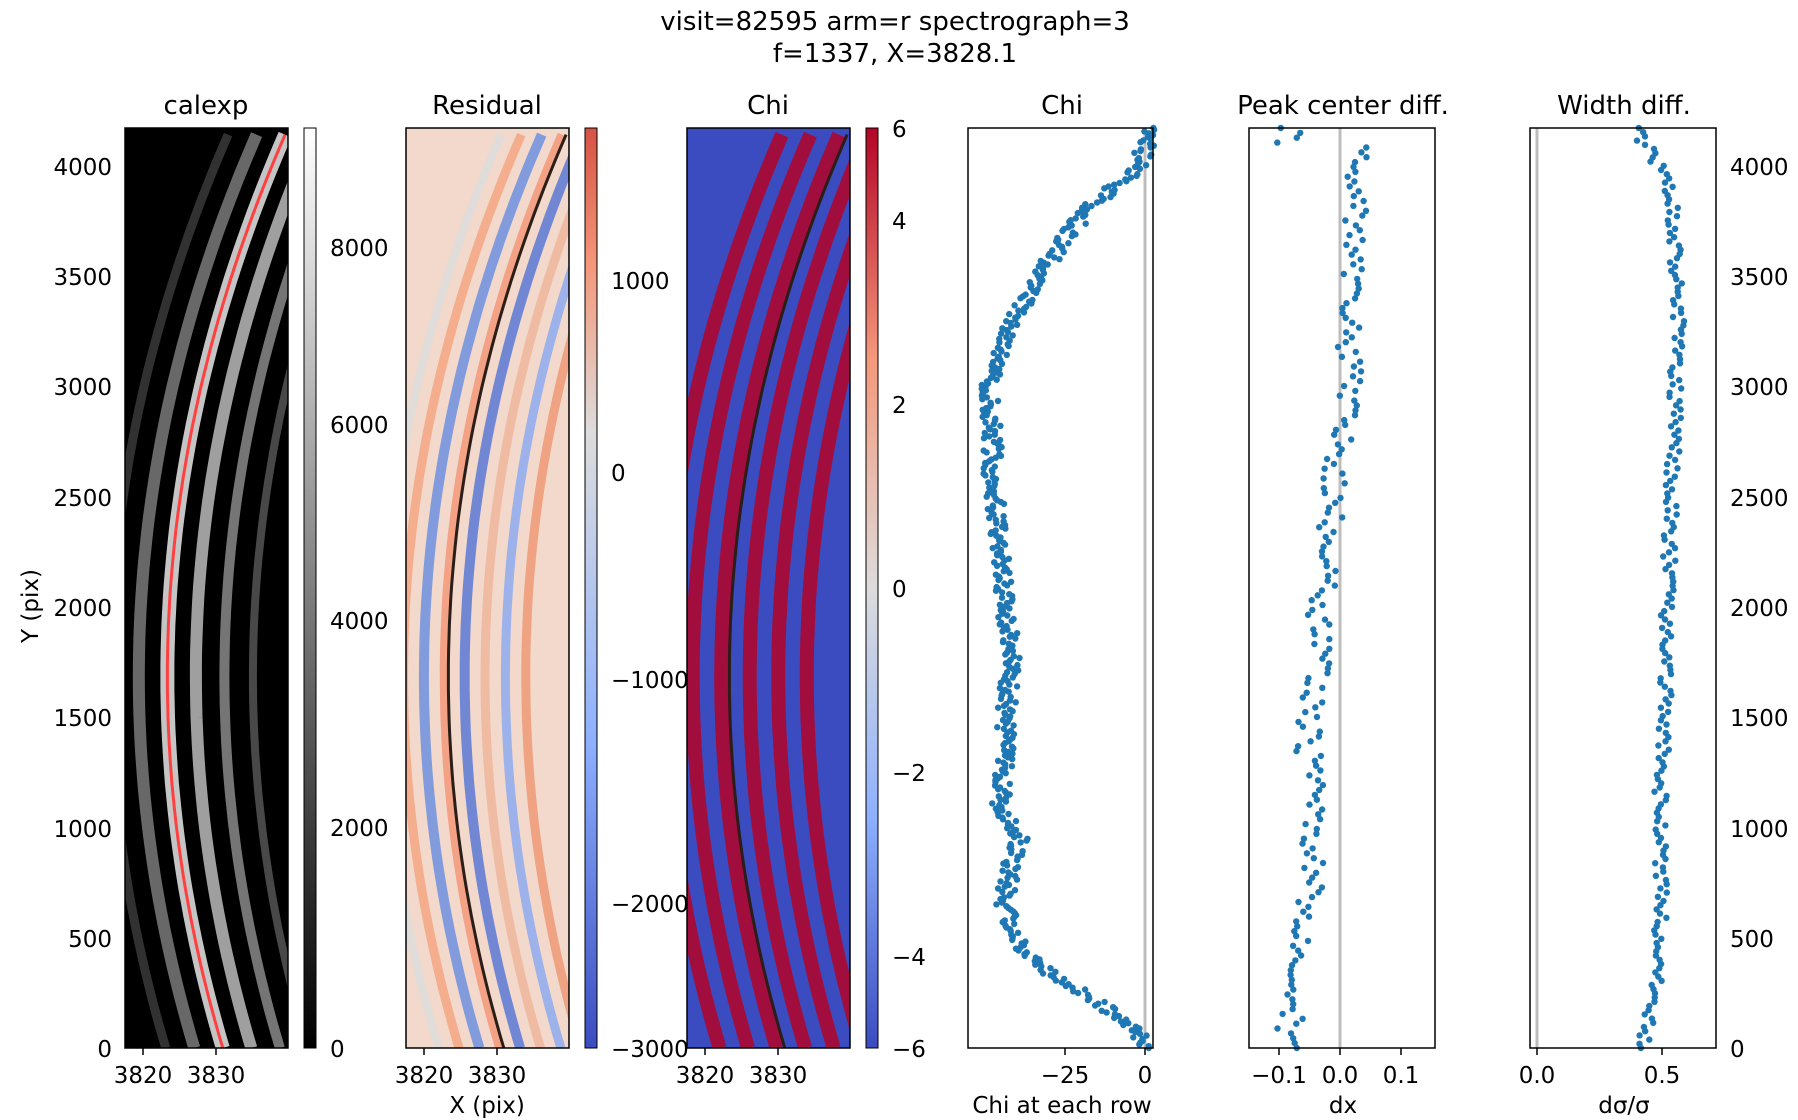 The image size is (1798, 1120). I want to click on x-tick-label: 0.5, so click(1662, 1076).